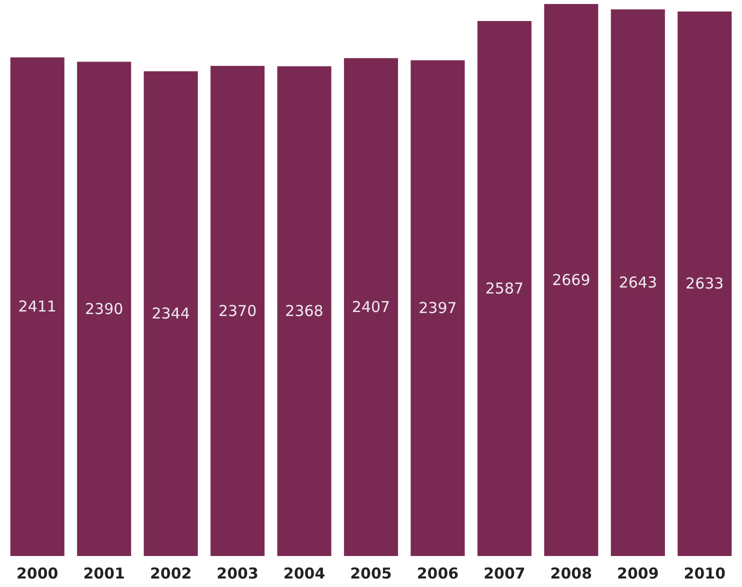 The height and width of the screenshot is (587, 742). What do you see at coordinates (705, 573) in the screenshot?
I see `x-tick-label: 2010` at bounding box center [705, 573].